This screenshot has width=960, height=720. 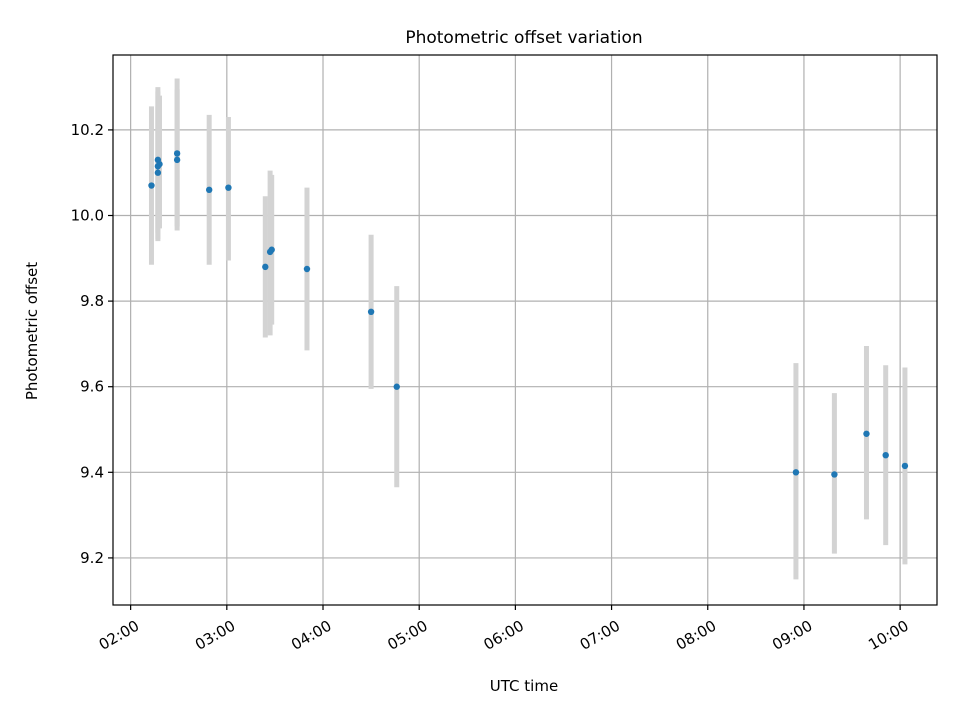 What do you see at coordinates (92, 558) in the screenshot?
I see `y-tick-label: 9.2` at bounding box center [92, 558].